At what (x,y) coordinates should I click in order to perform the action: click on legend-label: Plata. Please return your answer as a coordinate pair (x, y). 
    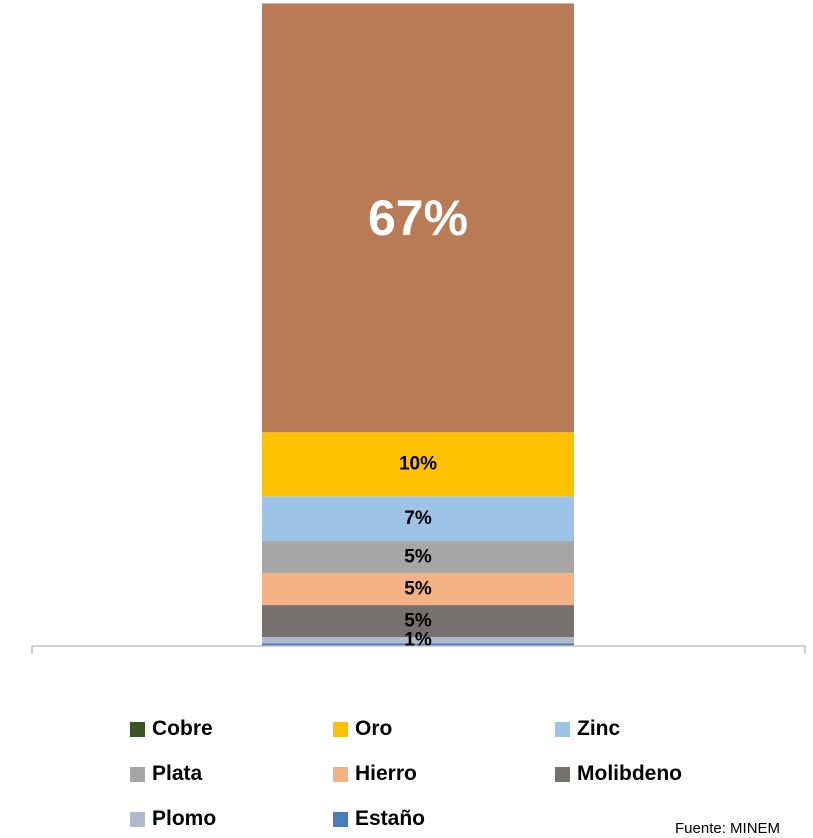
    Looking at the image, I should click on (177, 773).